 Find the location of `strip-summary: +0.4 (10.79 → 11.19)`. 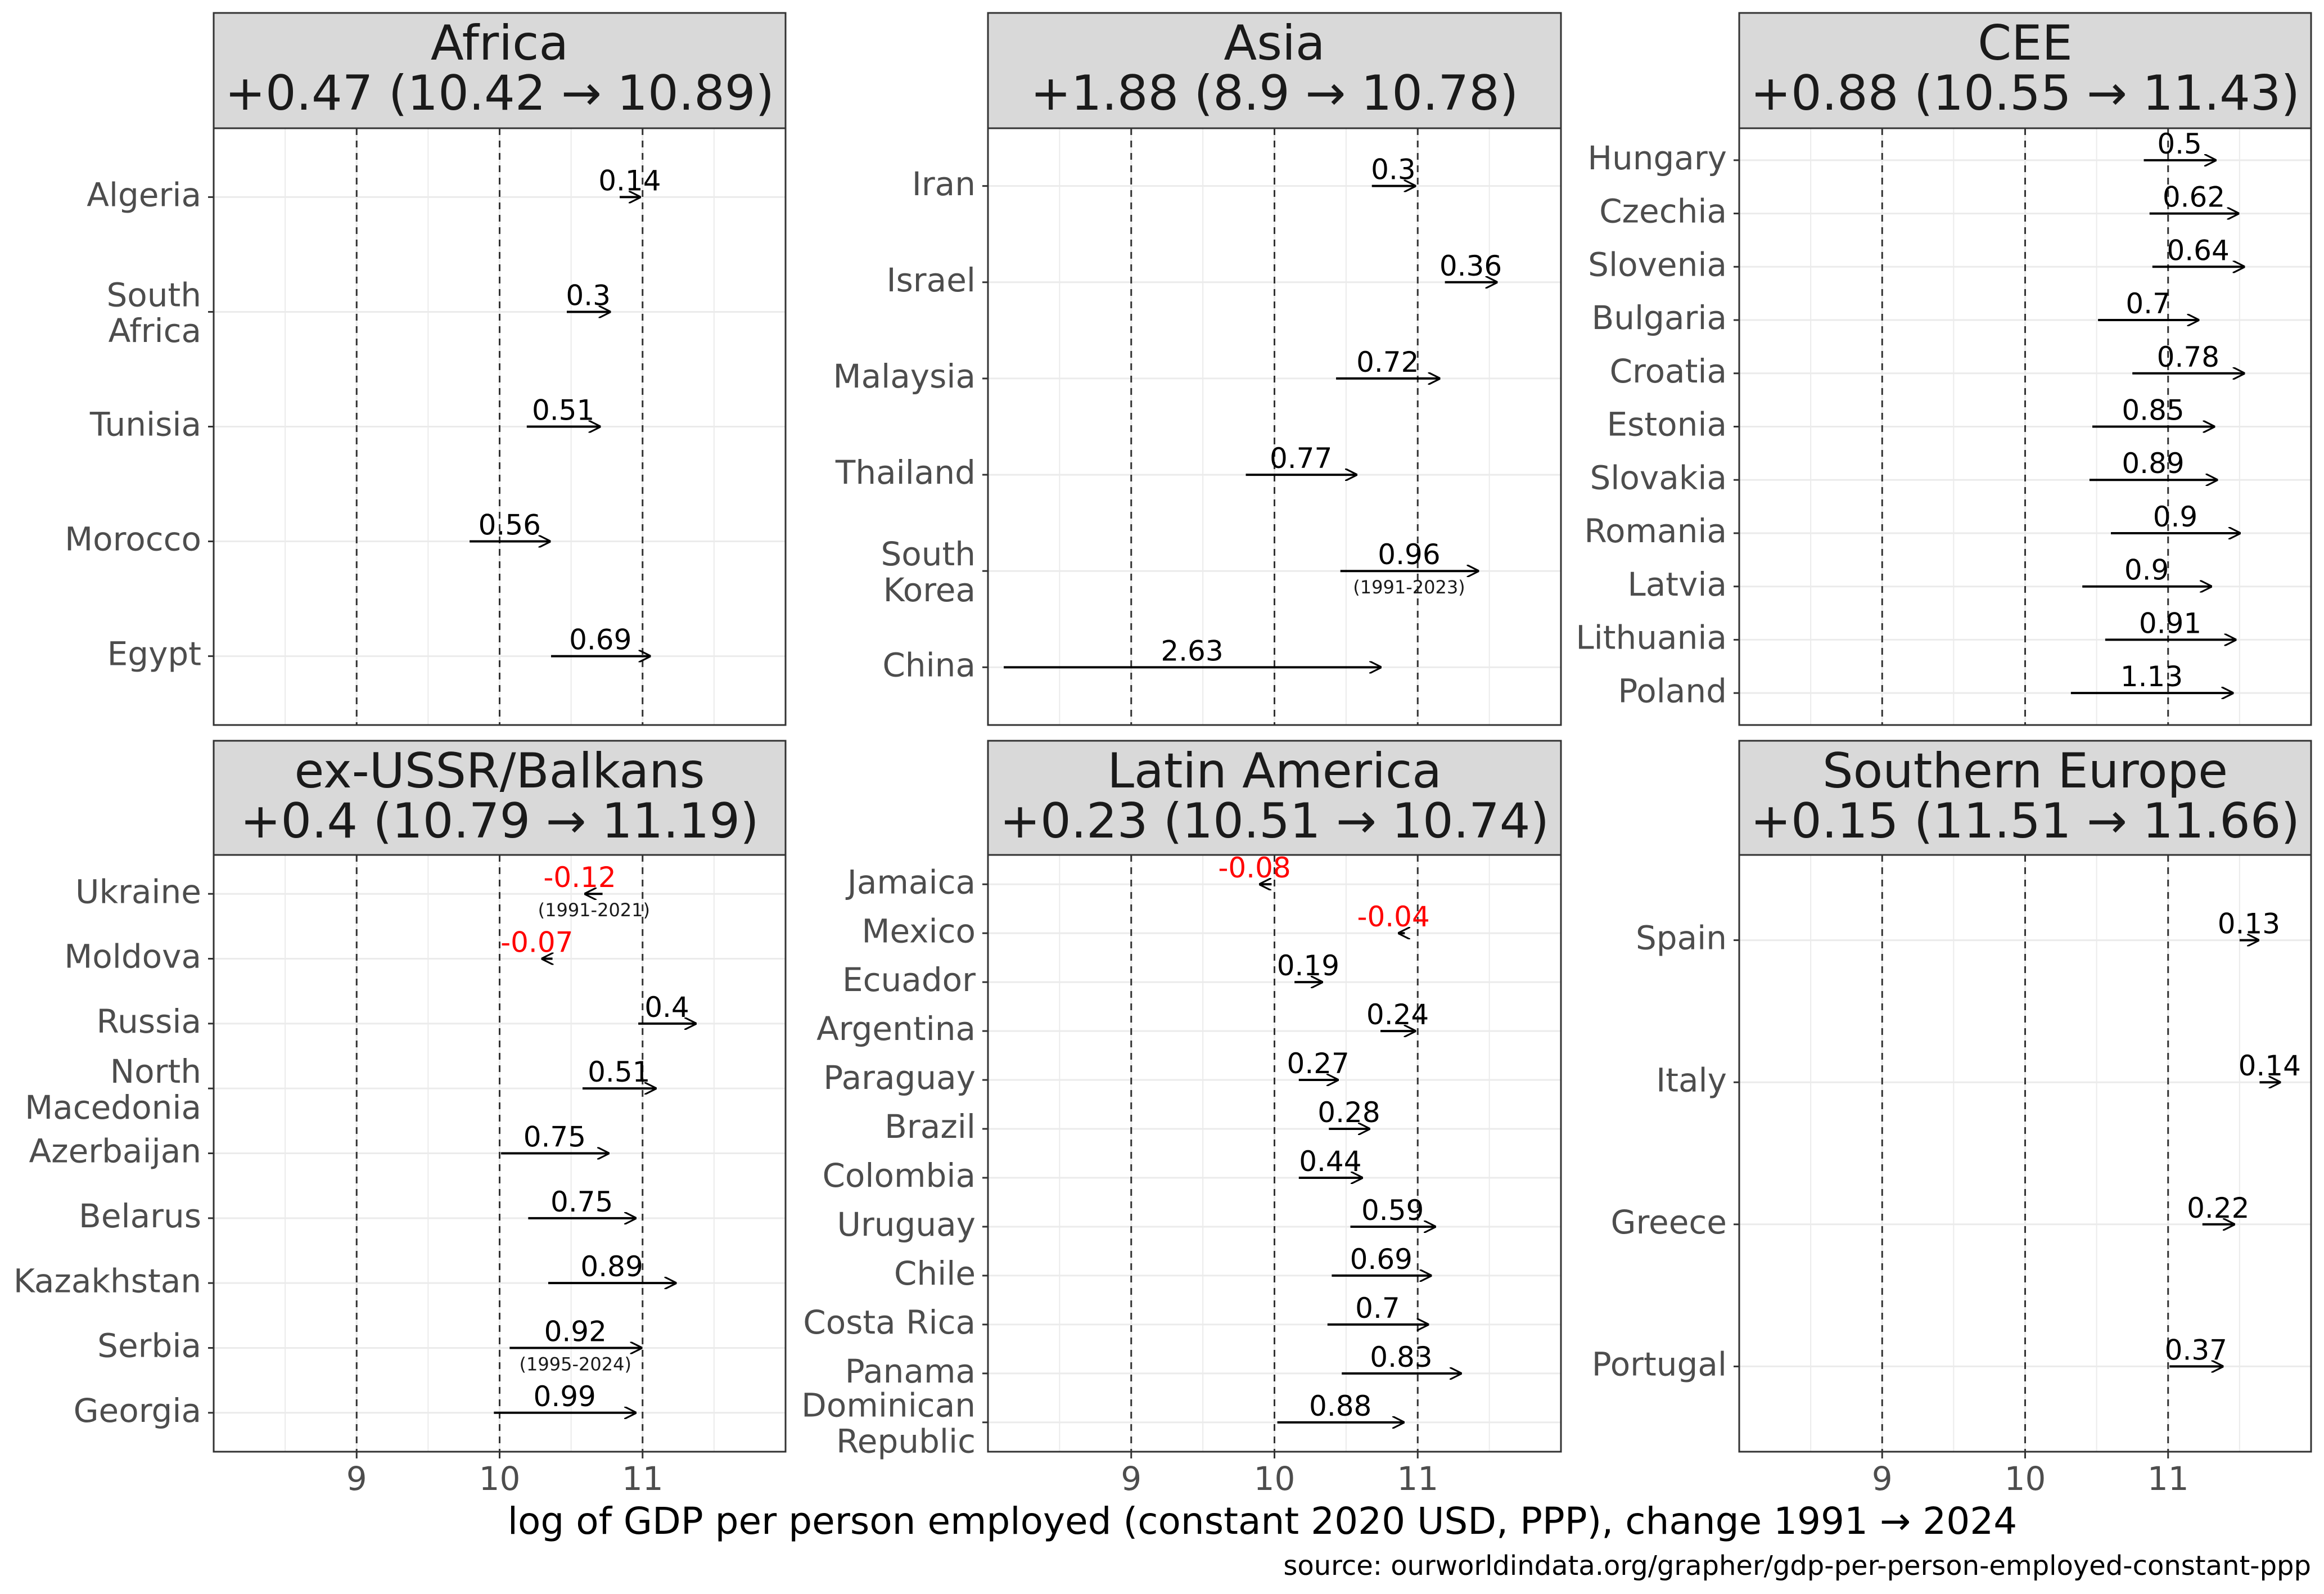

strip-summary: +0.4 (10.79 → 11.19) is located at coordinates (500, 821).